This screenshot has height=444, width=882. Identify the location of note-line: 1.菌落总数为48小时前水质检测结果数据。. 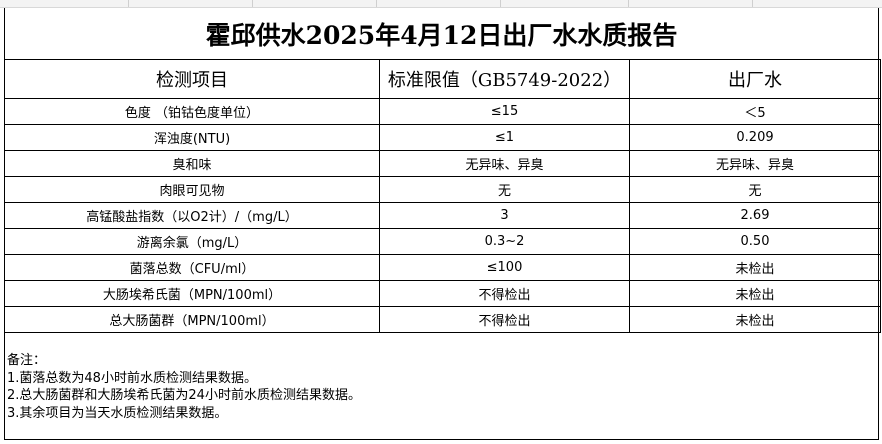
(132, 378).